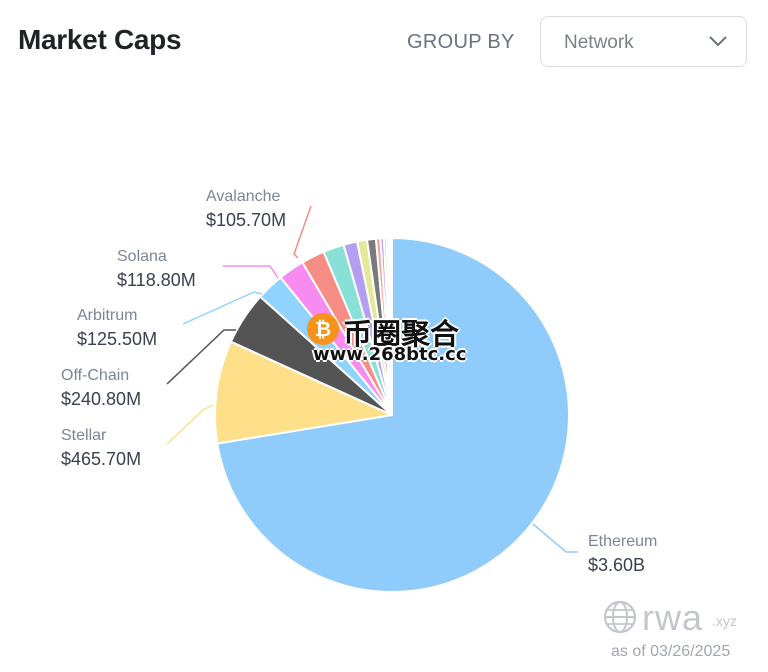  What do you see at coordinates (142, 256) in the screenshot?
I see `slice-name-label: Solana` at bounding box center [142, 256].